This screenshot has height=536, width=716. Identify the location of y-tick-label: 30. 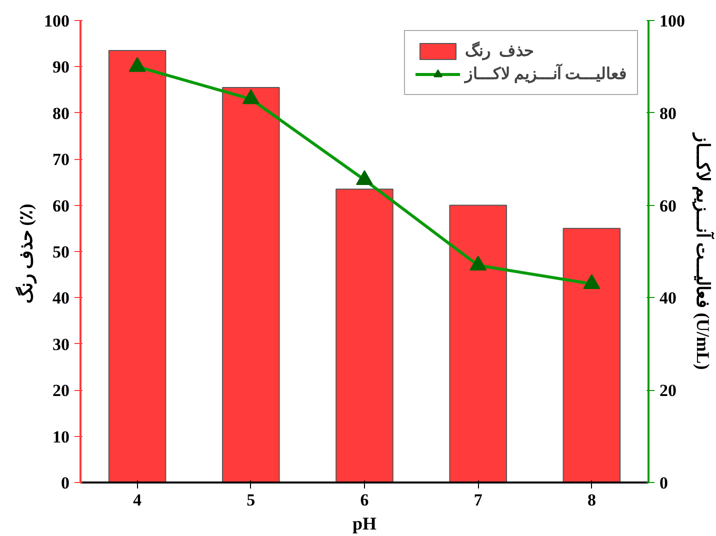
(61, 344).